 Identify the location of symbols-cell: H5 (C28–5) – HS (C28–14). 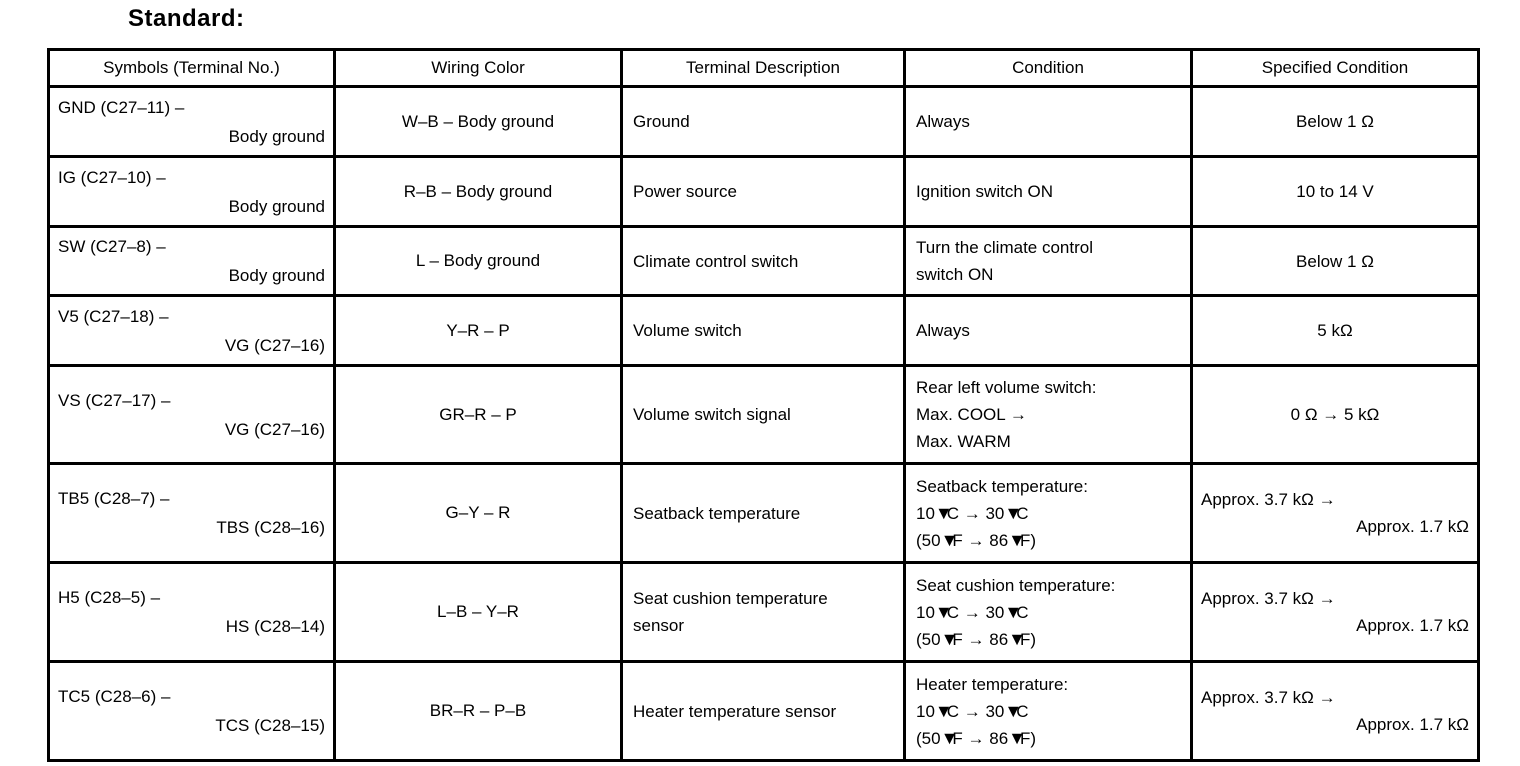
(191, 612).